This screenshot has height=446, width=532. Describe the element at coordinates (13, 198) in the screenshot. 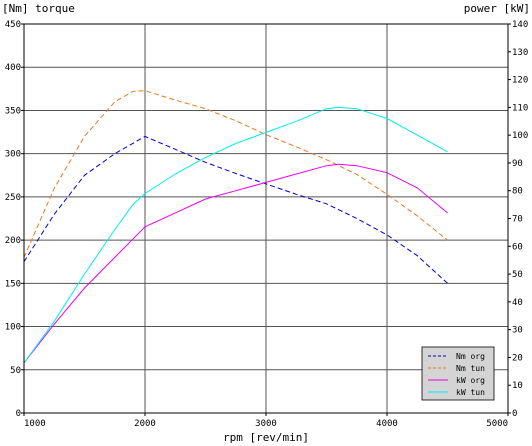

I see `left-tick-label: 250` at that location.